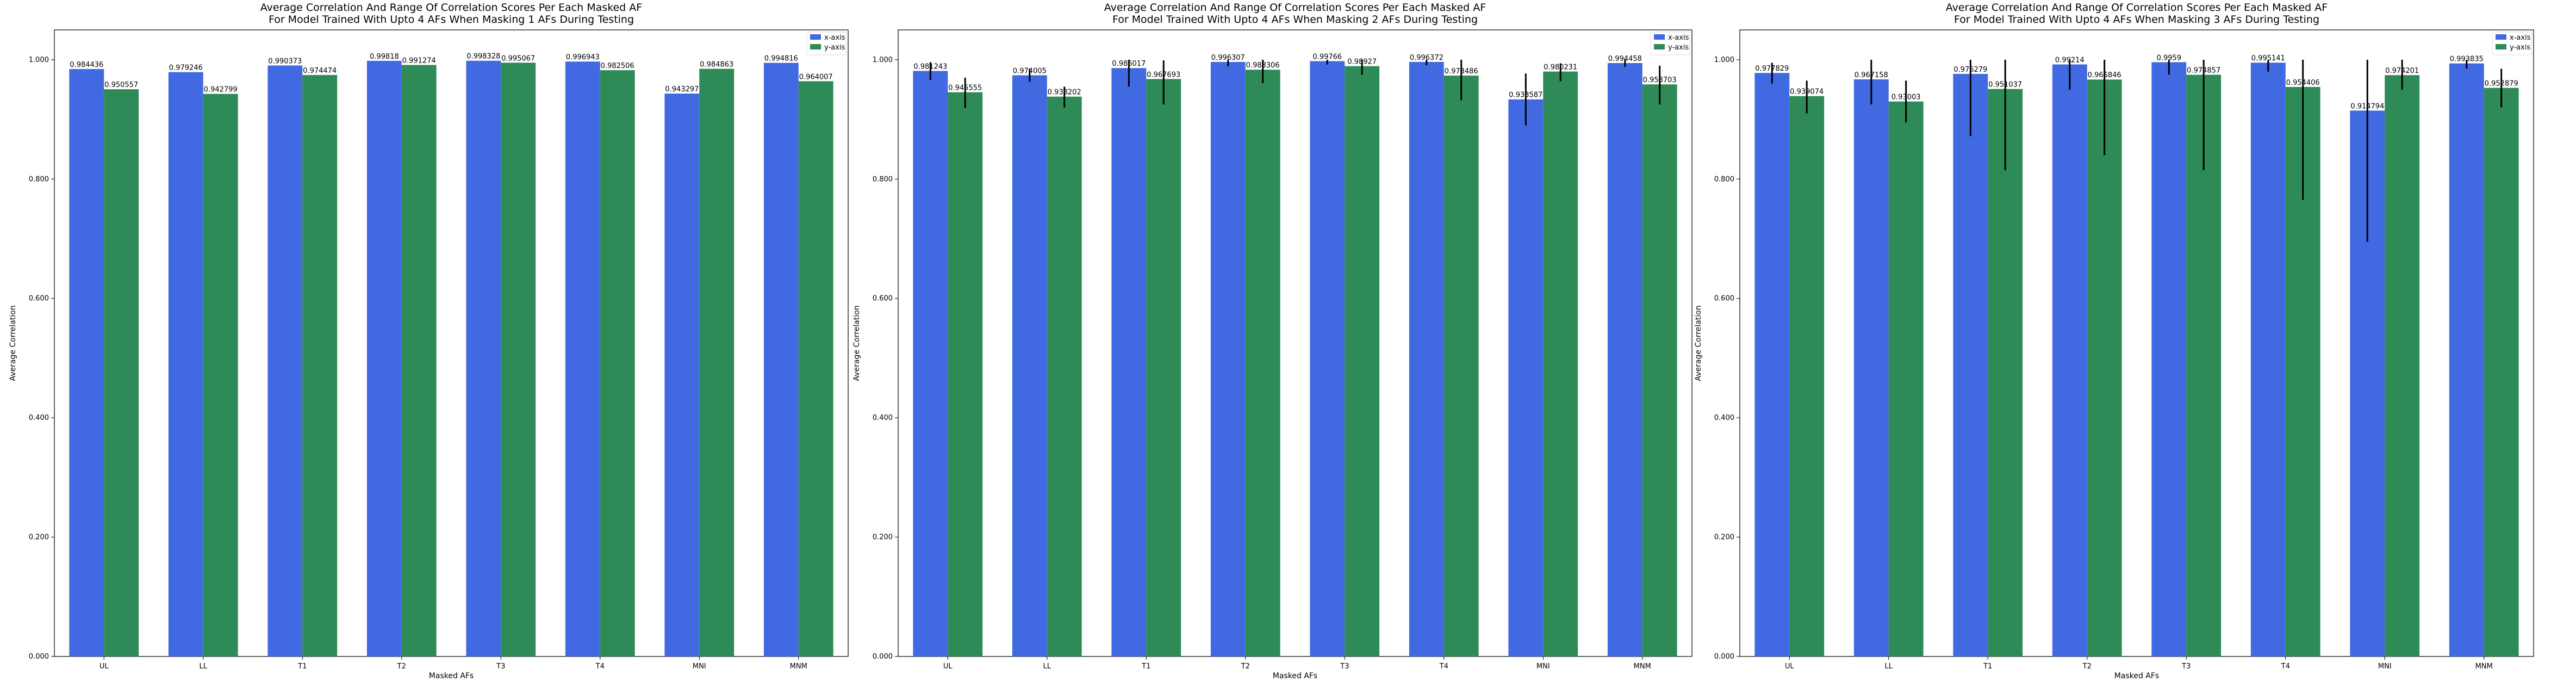 The image size is (2576, 688). I want to click on legend-swatch-y-axis, so click(2501, 46).